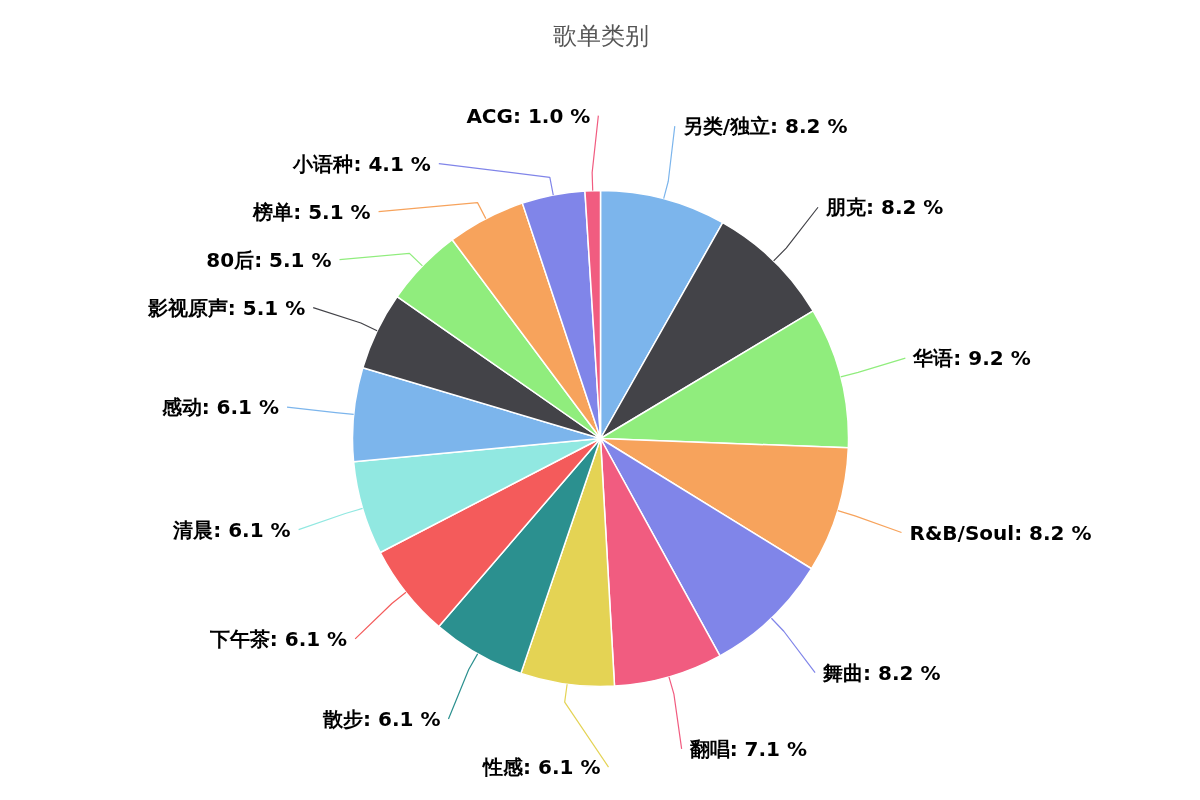 This screenshot has height=800, width=1200. Describe the element at coordinates (765, 126) in the screenshot. I see `slice-label: 另类/独立: 8.2 %` at that location.